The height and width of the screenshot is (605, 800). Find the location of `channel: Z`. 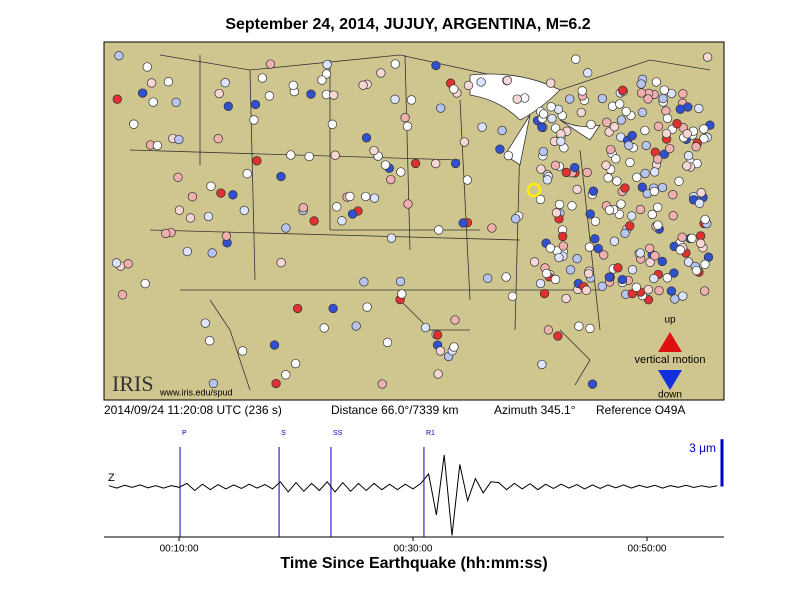

channel: Z is located at coordinates (111, 478).